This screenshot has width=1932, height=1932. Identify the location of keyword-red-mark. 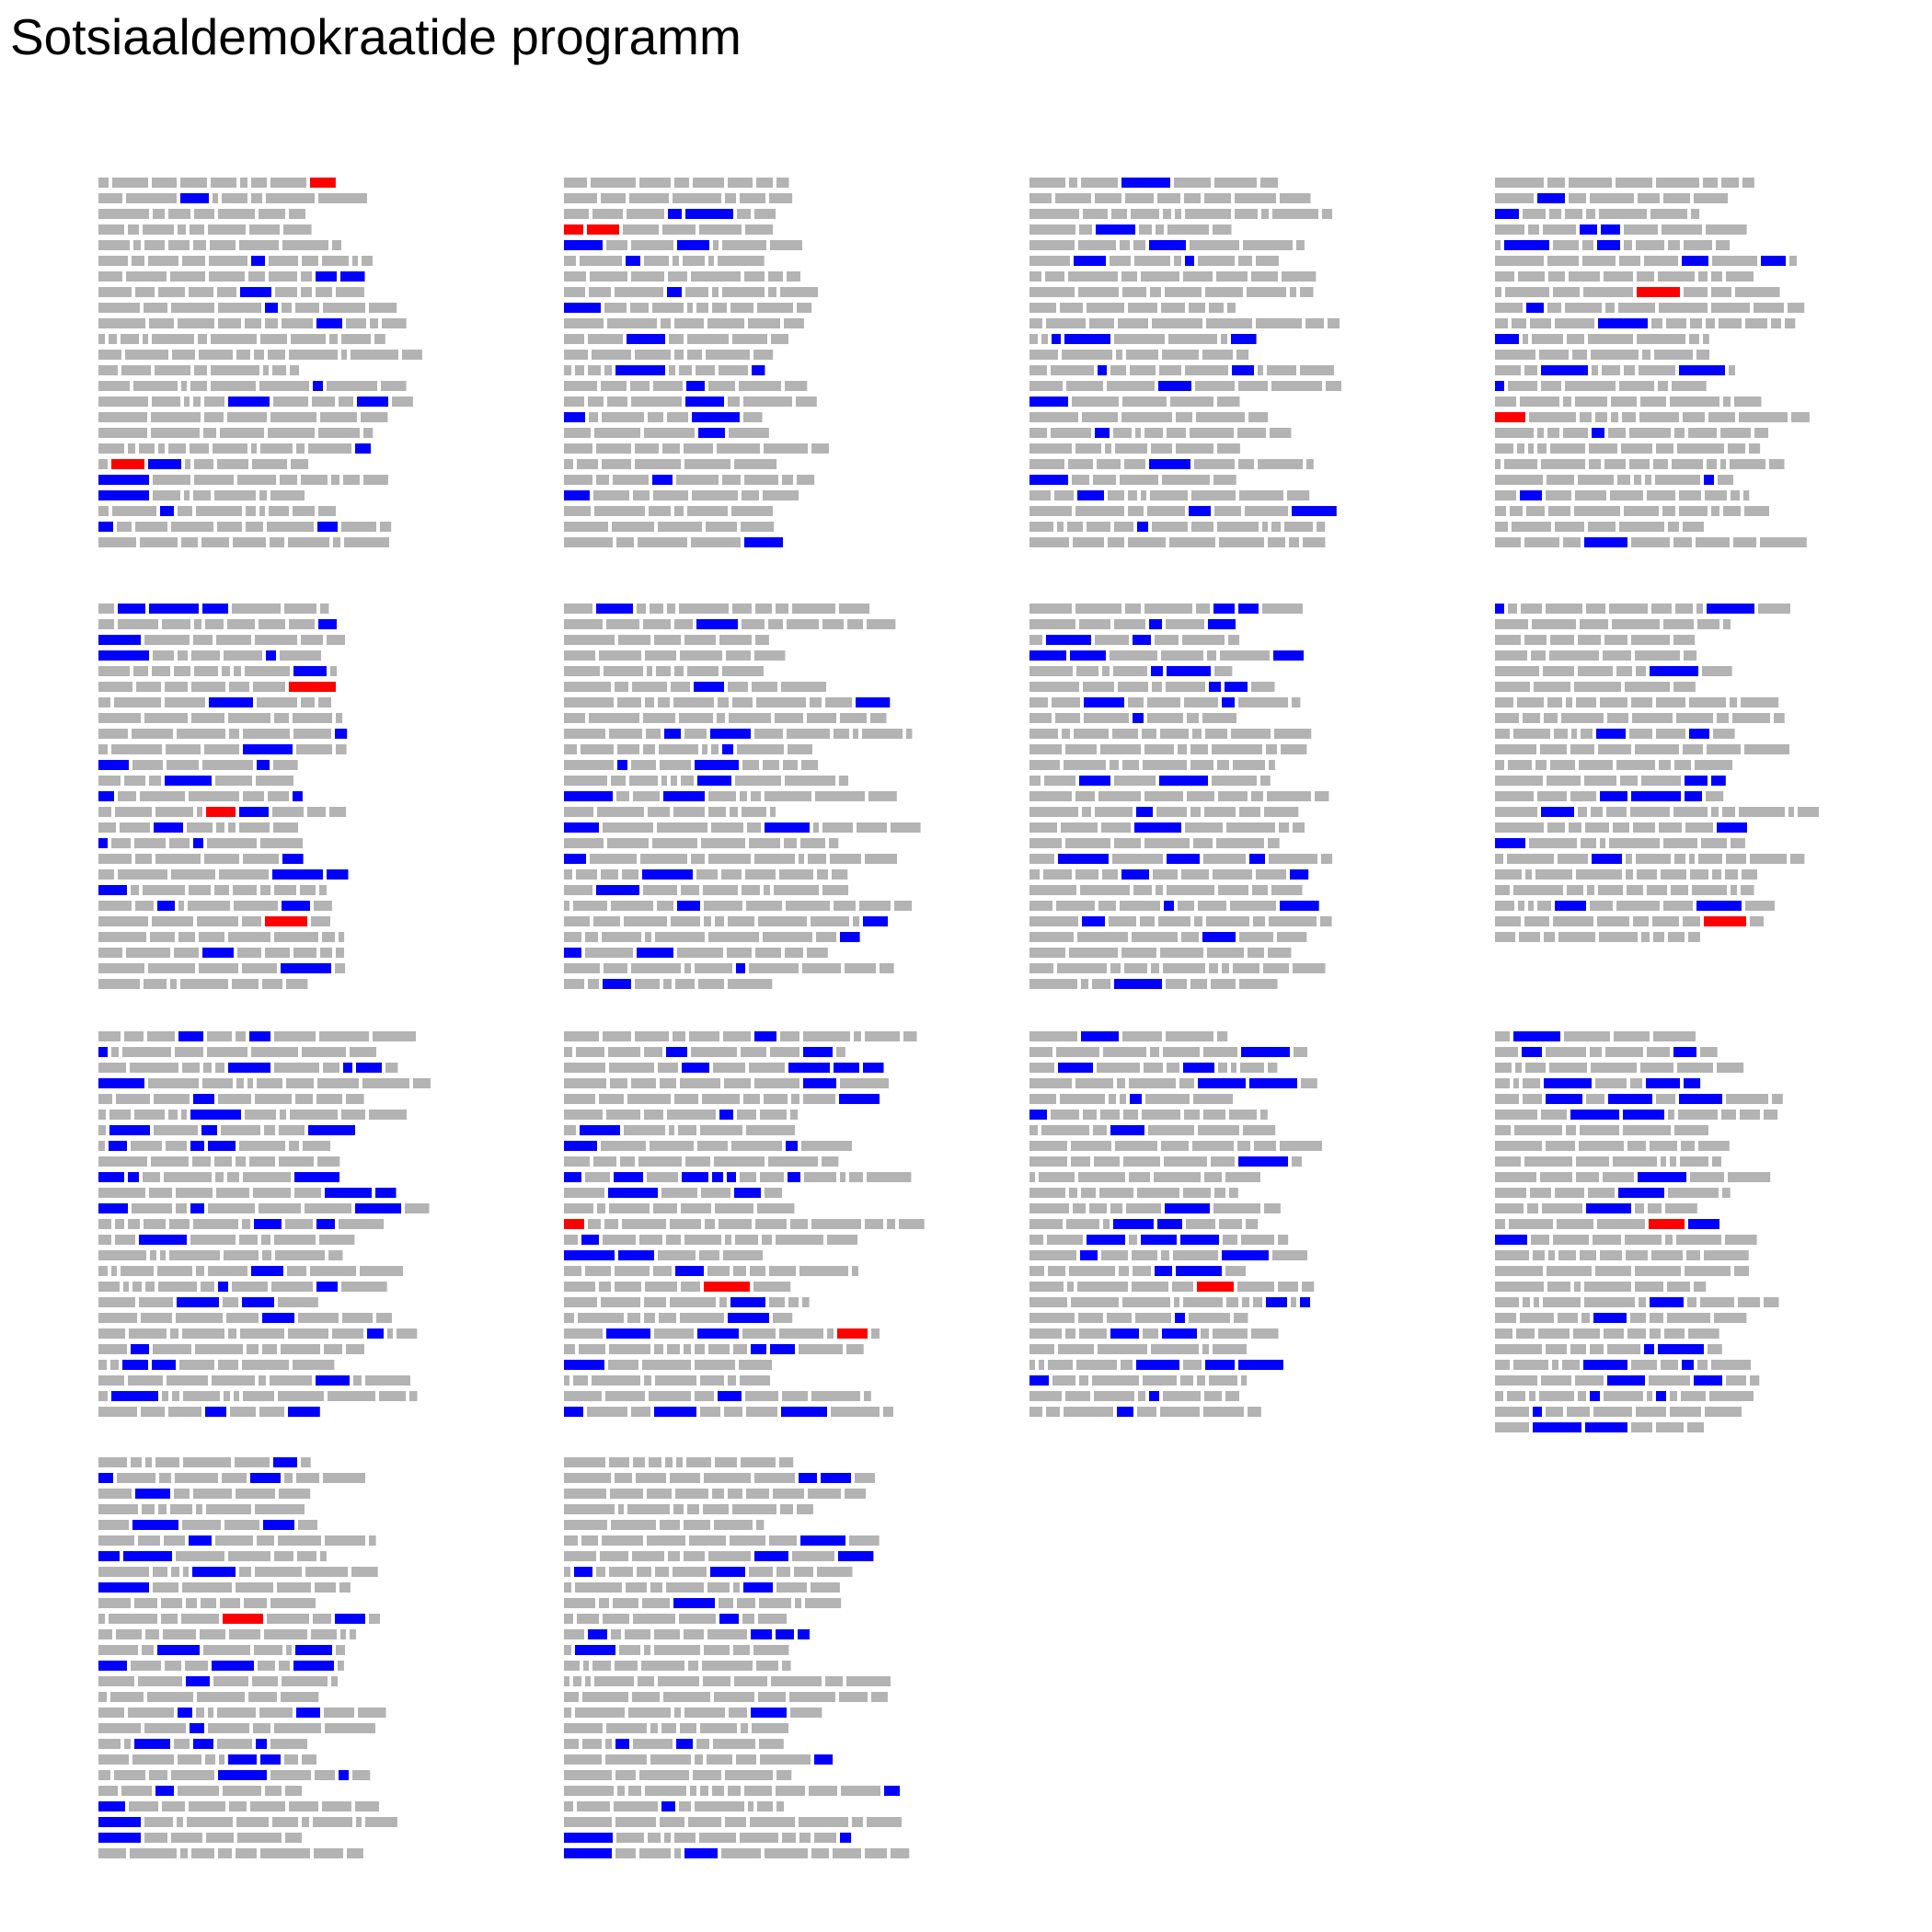
(573, 229).